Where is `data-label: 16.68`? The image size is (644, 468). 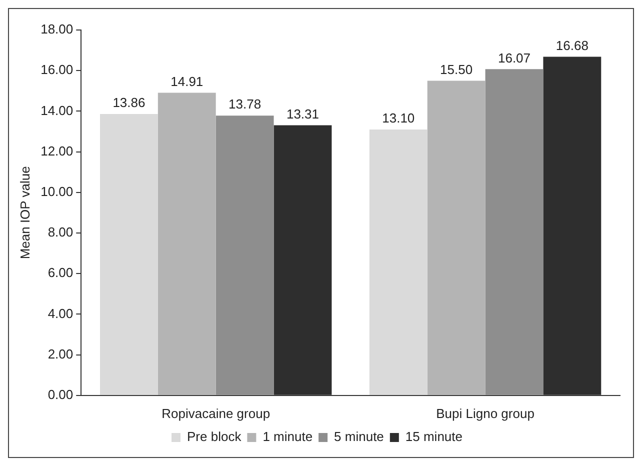 data-label: 16.68 is located at coordinates (572, 45).